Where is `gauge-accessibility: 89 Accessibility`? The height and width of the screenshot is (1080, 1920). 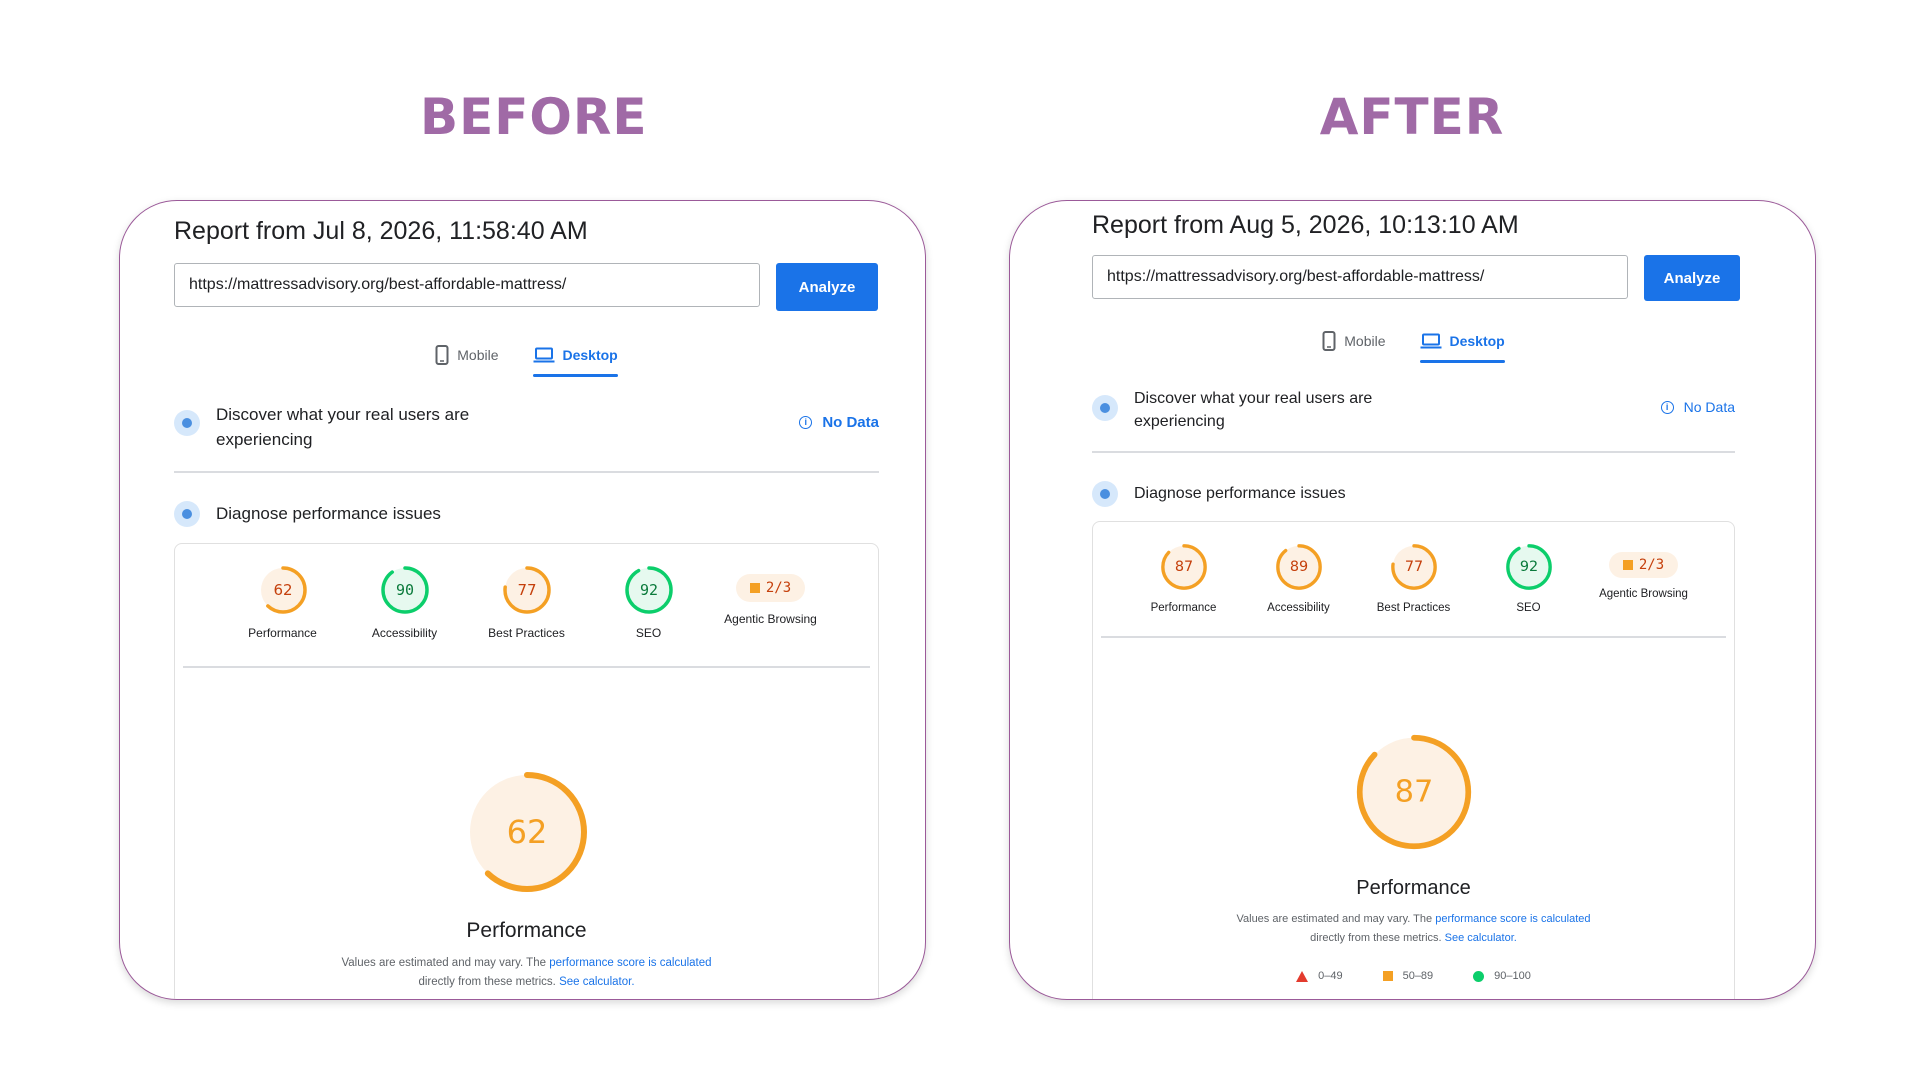 gauge-accessibility: 89 Accessibility is located at coordinates (1298, 578).